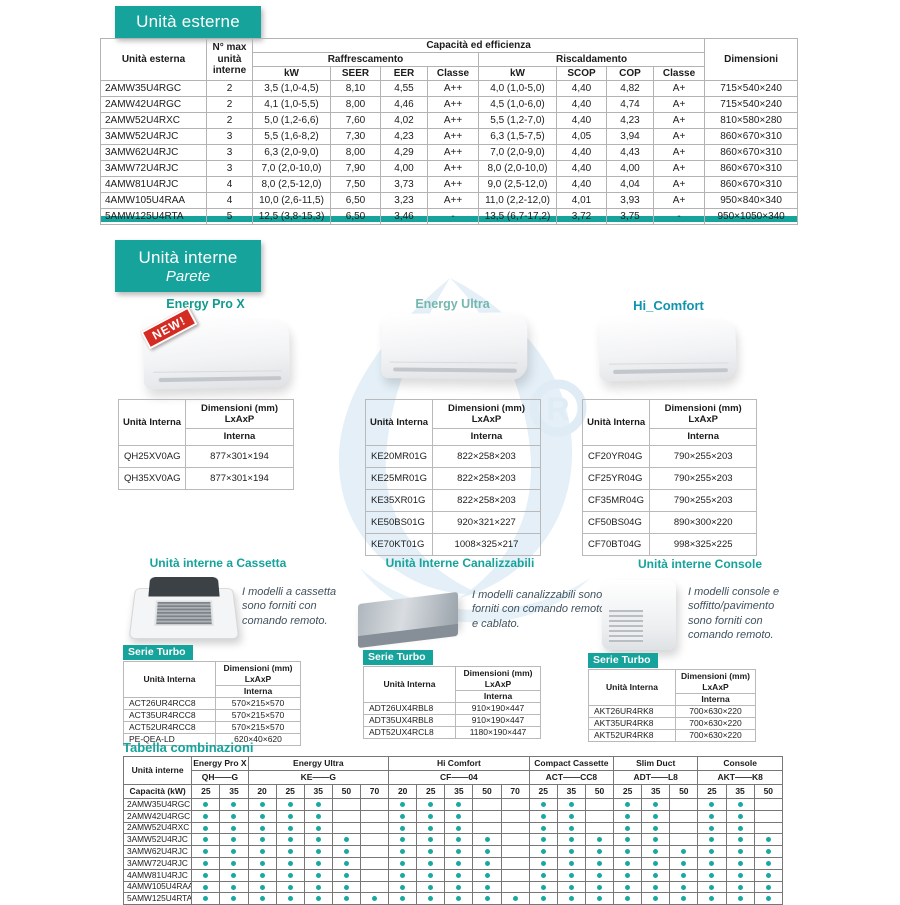 The width and height of the screenshot is (900, 905). I want to click on combo-group-header: Console, so click(740, 763).